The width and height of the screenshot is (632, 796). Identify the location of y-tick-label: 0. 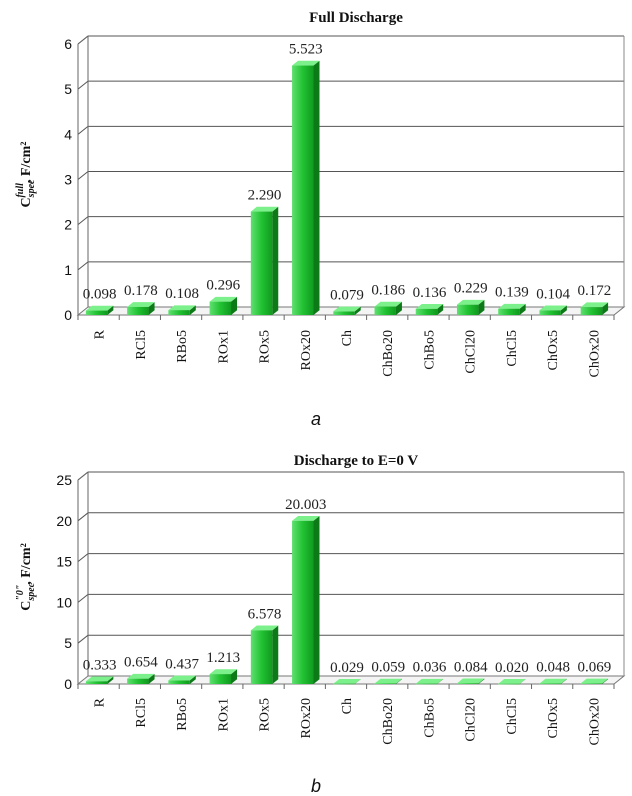
(68, 315).